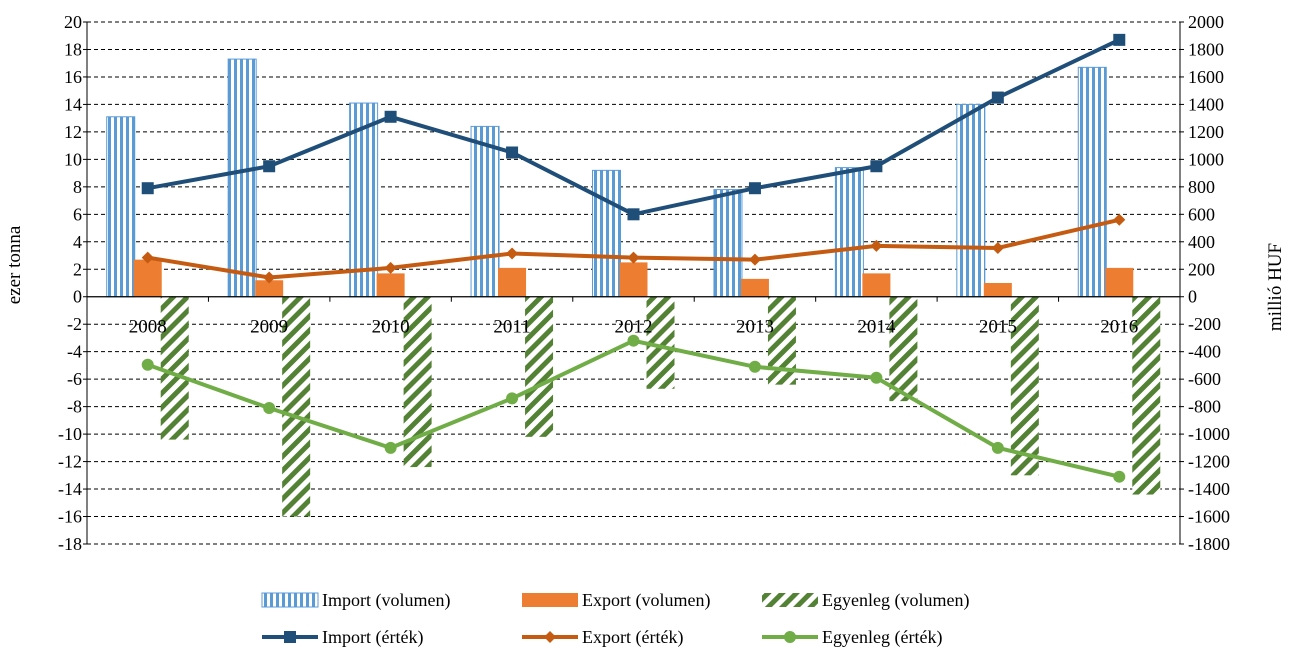  What do you see at coordinates (1201, 187) in the screenshot?
I see `y-tick-right: 800` at bounding box center [1201, 187].